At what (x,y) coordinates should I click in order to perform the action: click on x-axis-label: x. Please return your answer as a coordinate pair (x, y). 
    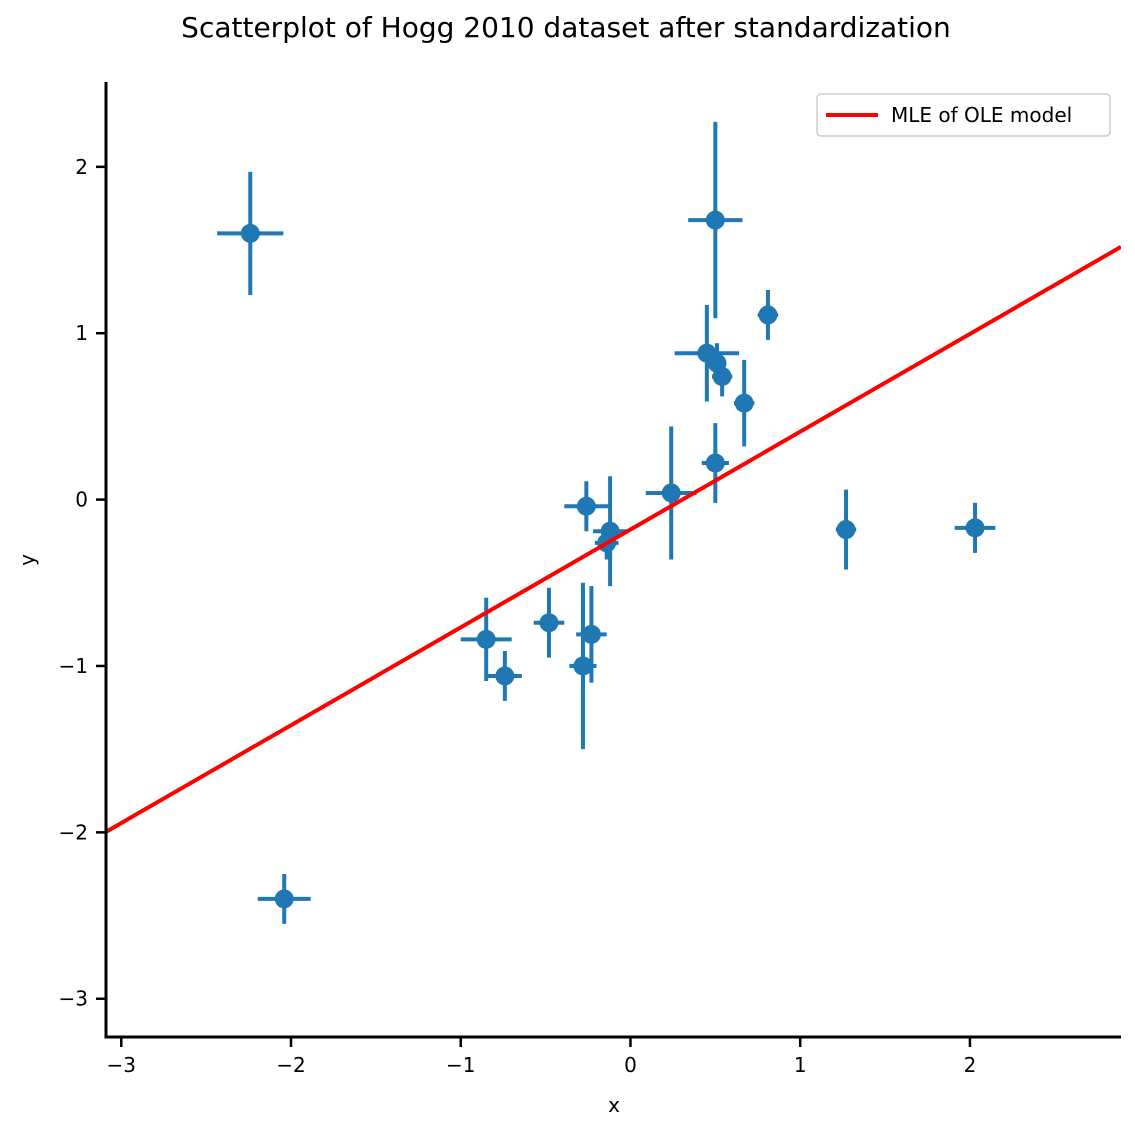
    Looking at the image, I should click on (614, 1105).